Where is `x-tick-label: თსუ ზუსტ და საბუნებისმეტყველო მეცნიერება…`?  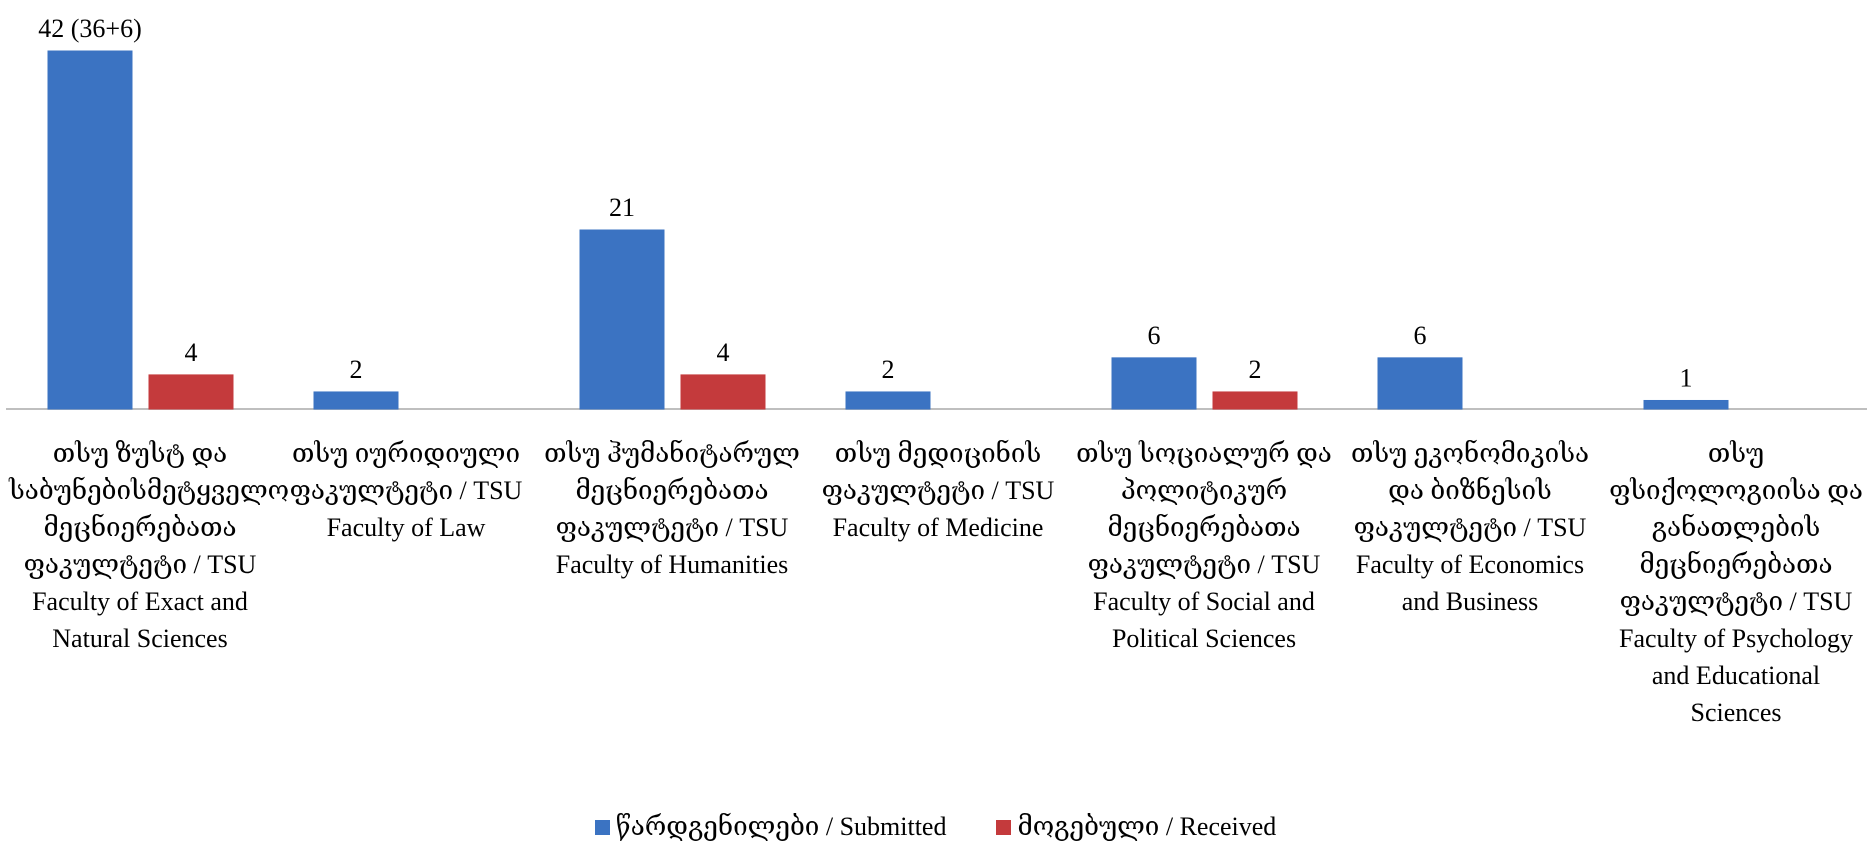
x-tick-label: თსუ ზუსტ და საბუნებისმეტყველო მეცნიერება… is located at coordinates (149, 546).